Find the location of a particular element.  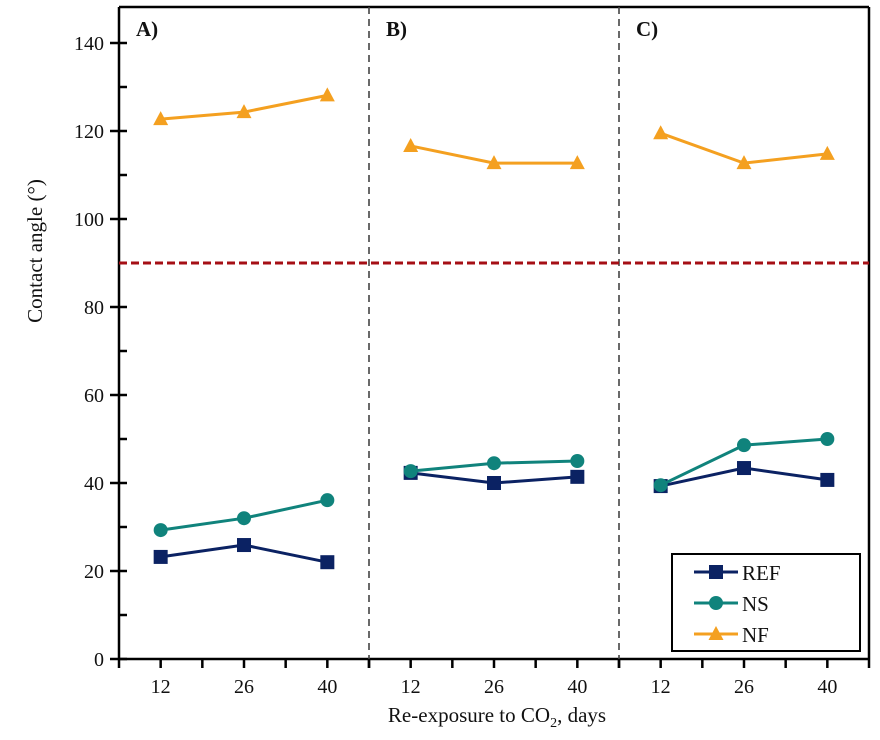

y-axis: 0 20 40 60 80 100 120 140 is located at coordinates (100, 339).